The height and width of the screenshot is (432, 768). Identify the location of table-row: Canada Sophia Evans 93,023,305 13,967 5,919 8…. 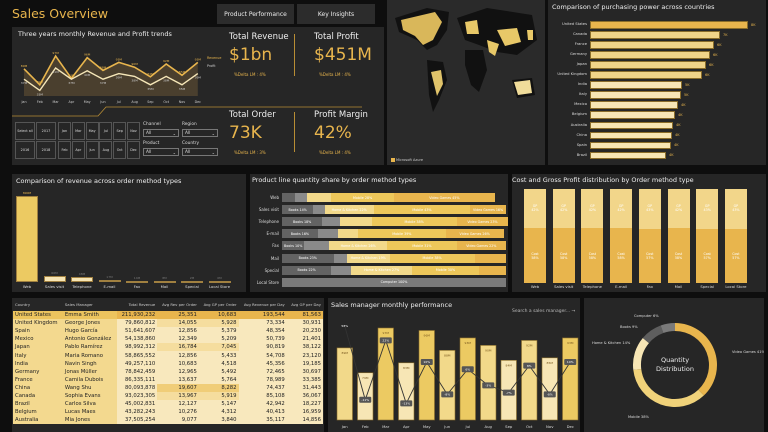
(168, 396).